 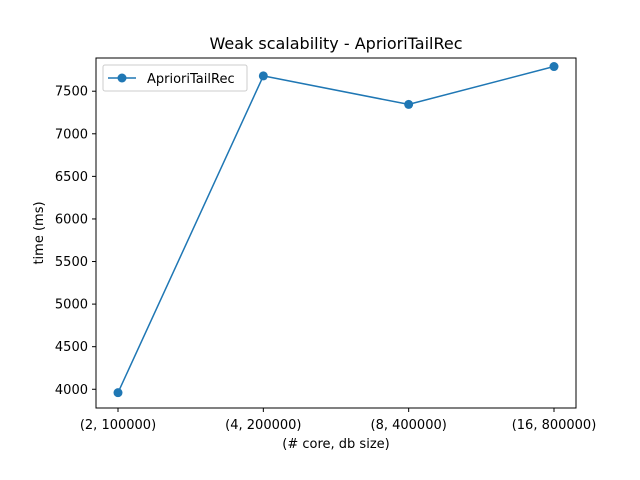 I want to click on legend-box, so click(x=175, y=78).